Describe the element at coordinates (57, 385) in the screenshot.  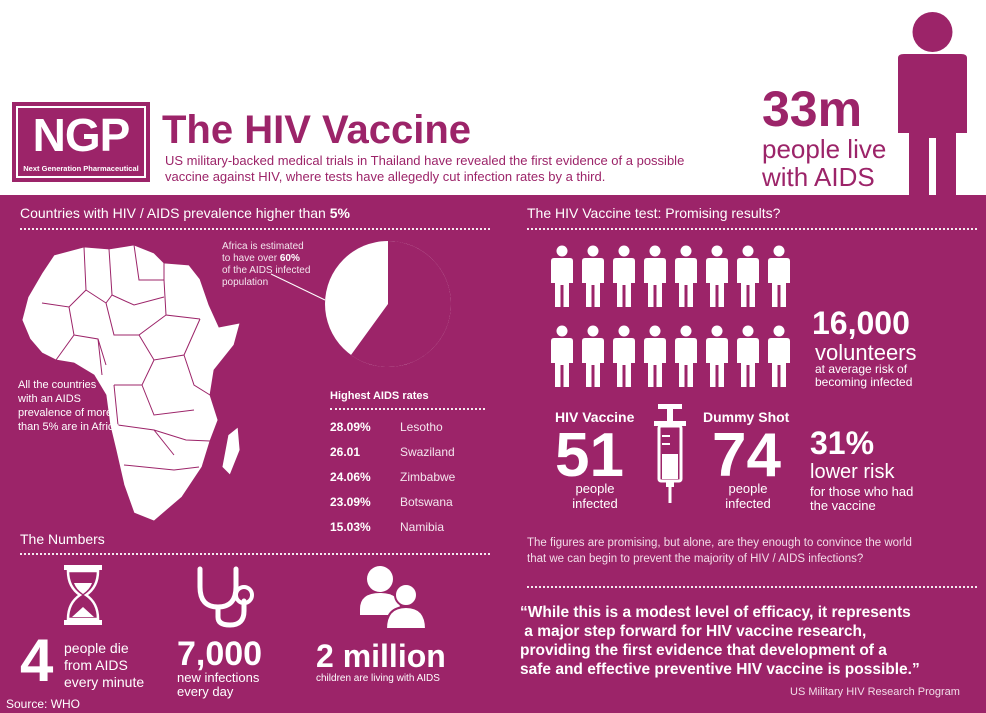
I see `map-note-1: All the countries` at that location.